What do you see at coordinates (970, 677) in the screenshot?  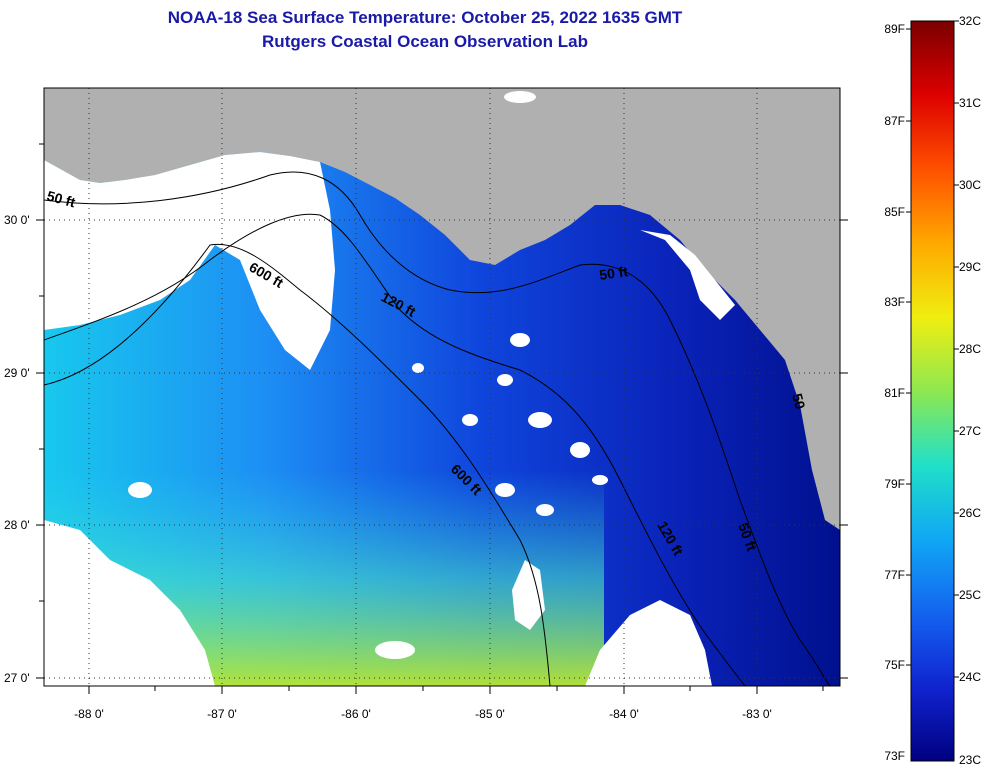 I see `colorbar-c-label: 24C` at bounding box center [970, 677].